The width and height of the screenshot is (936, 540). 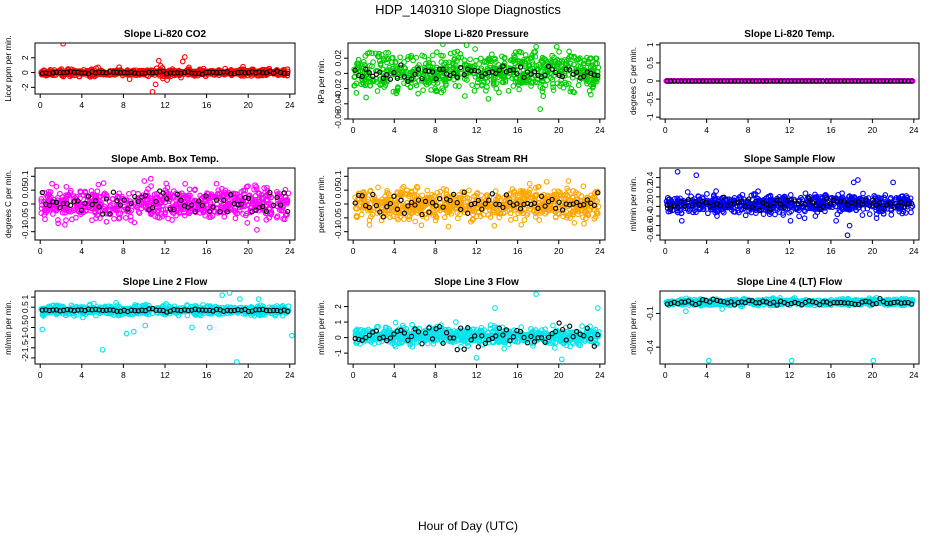 I want to click on y-tick-label: 0, so click(x=650, y=80).